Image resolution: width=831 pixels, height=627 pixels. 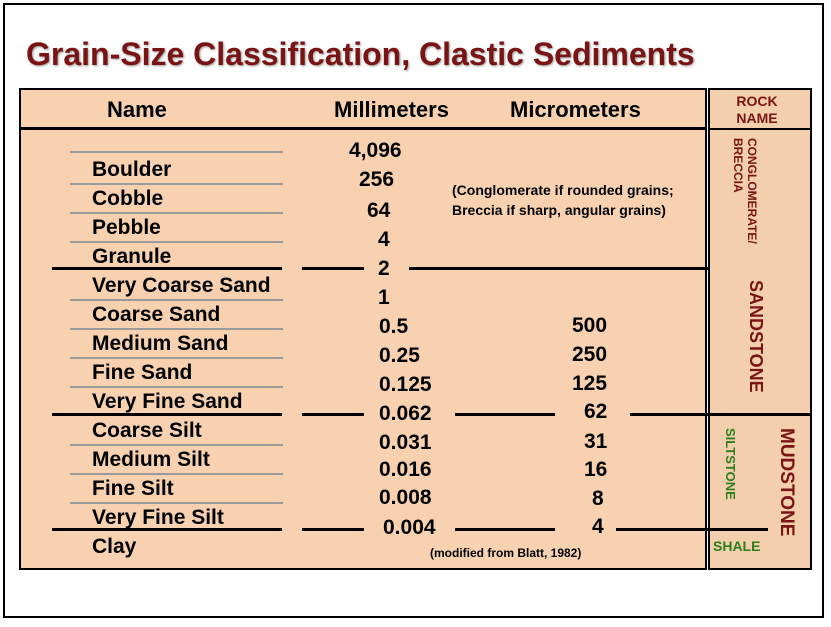 What do you see at coordinates (160, 343) in the screenshot?
I see `grain-name: Medium Sand` at bounding box center [160, 343].